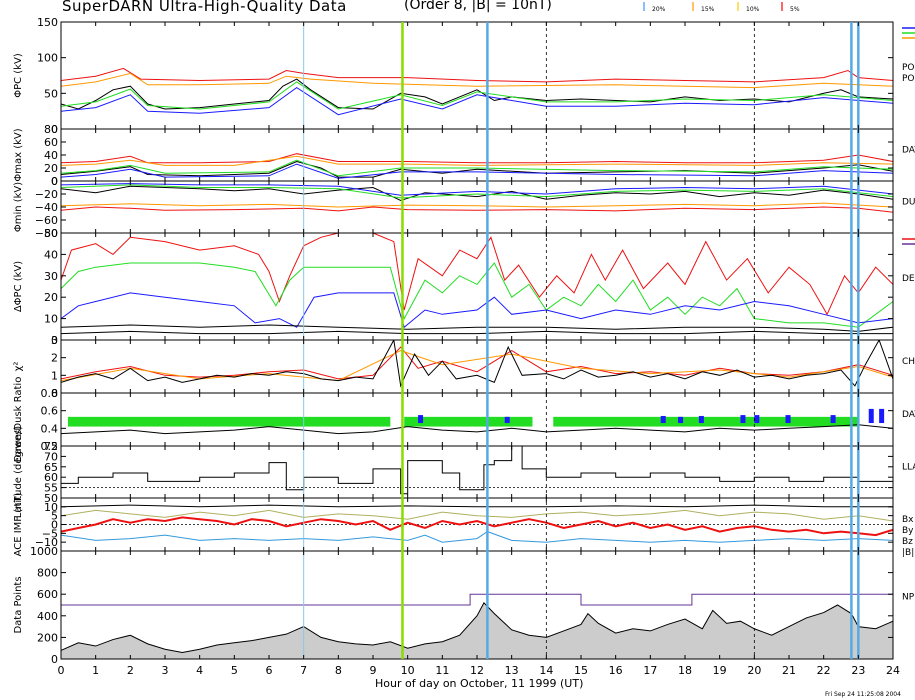  What do you see at coordinates (303, 670) in the screenshot?
I see `x-tick-label: 7` at bounding box center [303, 670].